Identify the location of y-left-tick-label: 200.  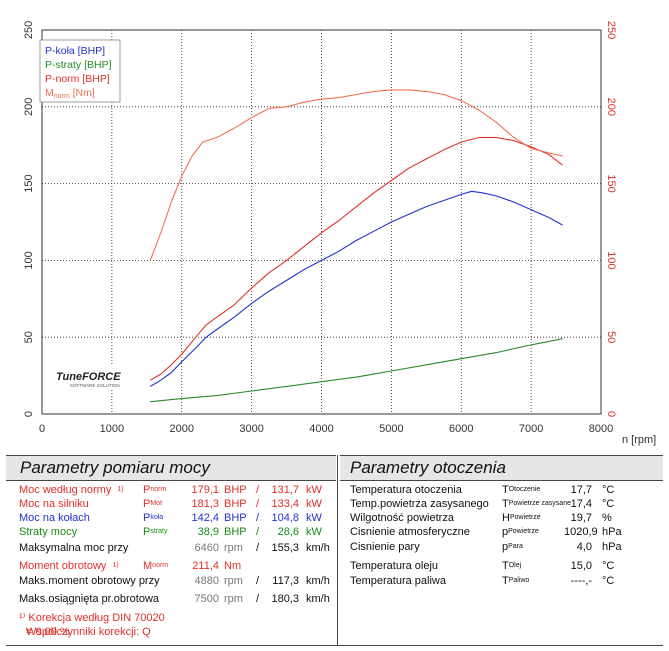
(29, 107).